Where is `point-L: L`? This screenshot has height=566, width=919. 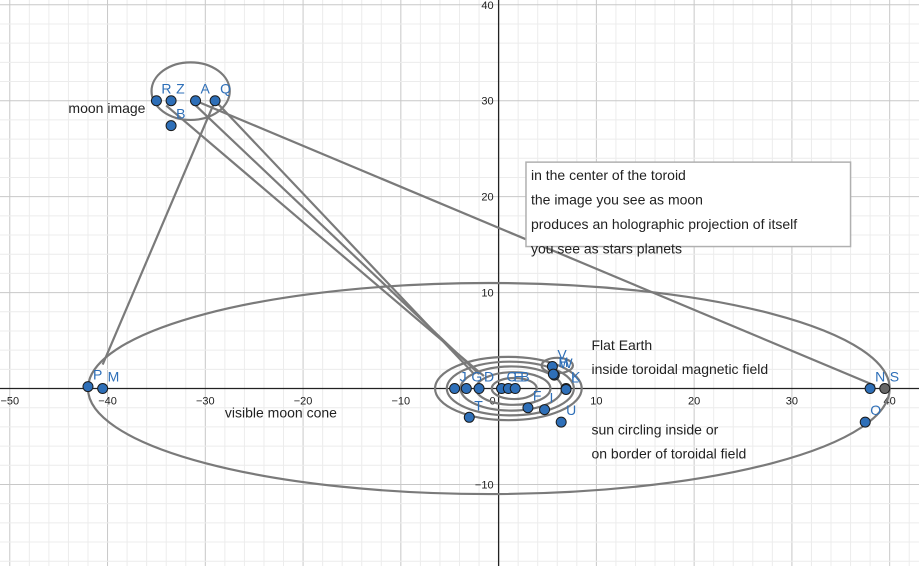 point-L: L is located at coordinates (569, 382).